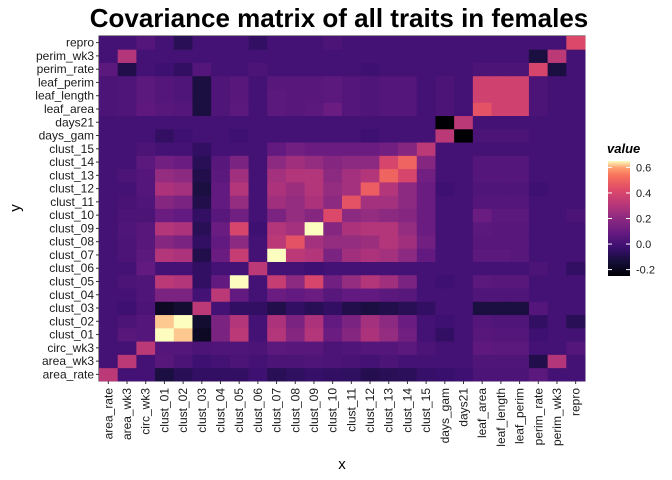 The width and height of the screenshot is (672, 480). Describe the element at coordinates (631, 209) in the screenshot. I see `color-legend: value 0.6 0.4 0.2 0.0 -0.2` at that location.